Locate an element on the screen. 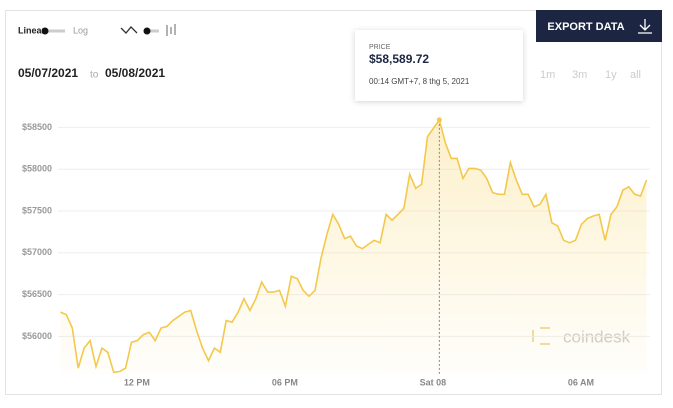  x-tick-label: 06 AM is located at coordinates (581, 382).